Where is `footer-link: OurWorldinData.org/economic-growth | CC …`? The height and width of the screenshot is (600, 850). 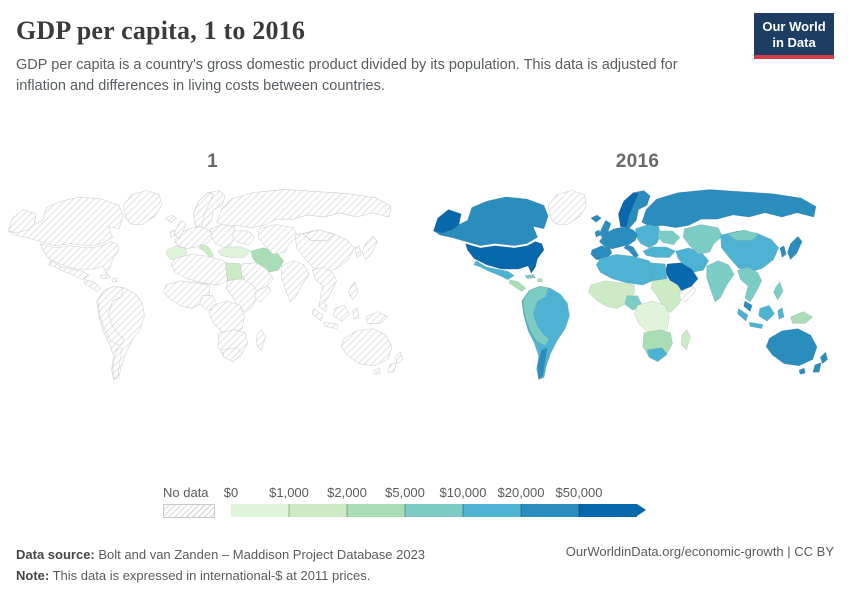 footer-link: OurWorldinData.org/economic-growth | CC … is located at coordinates (699, 551).